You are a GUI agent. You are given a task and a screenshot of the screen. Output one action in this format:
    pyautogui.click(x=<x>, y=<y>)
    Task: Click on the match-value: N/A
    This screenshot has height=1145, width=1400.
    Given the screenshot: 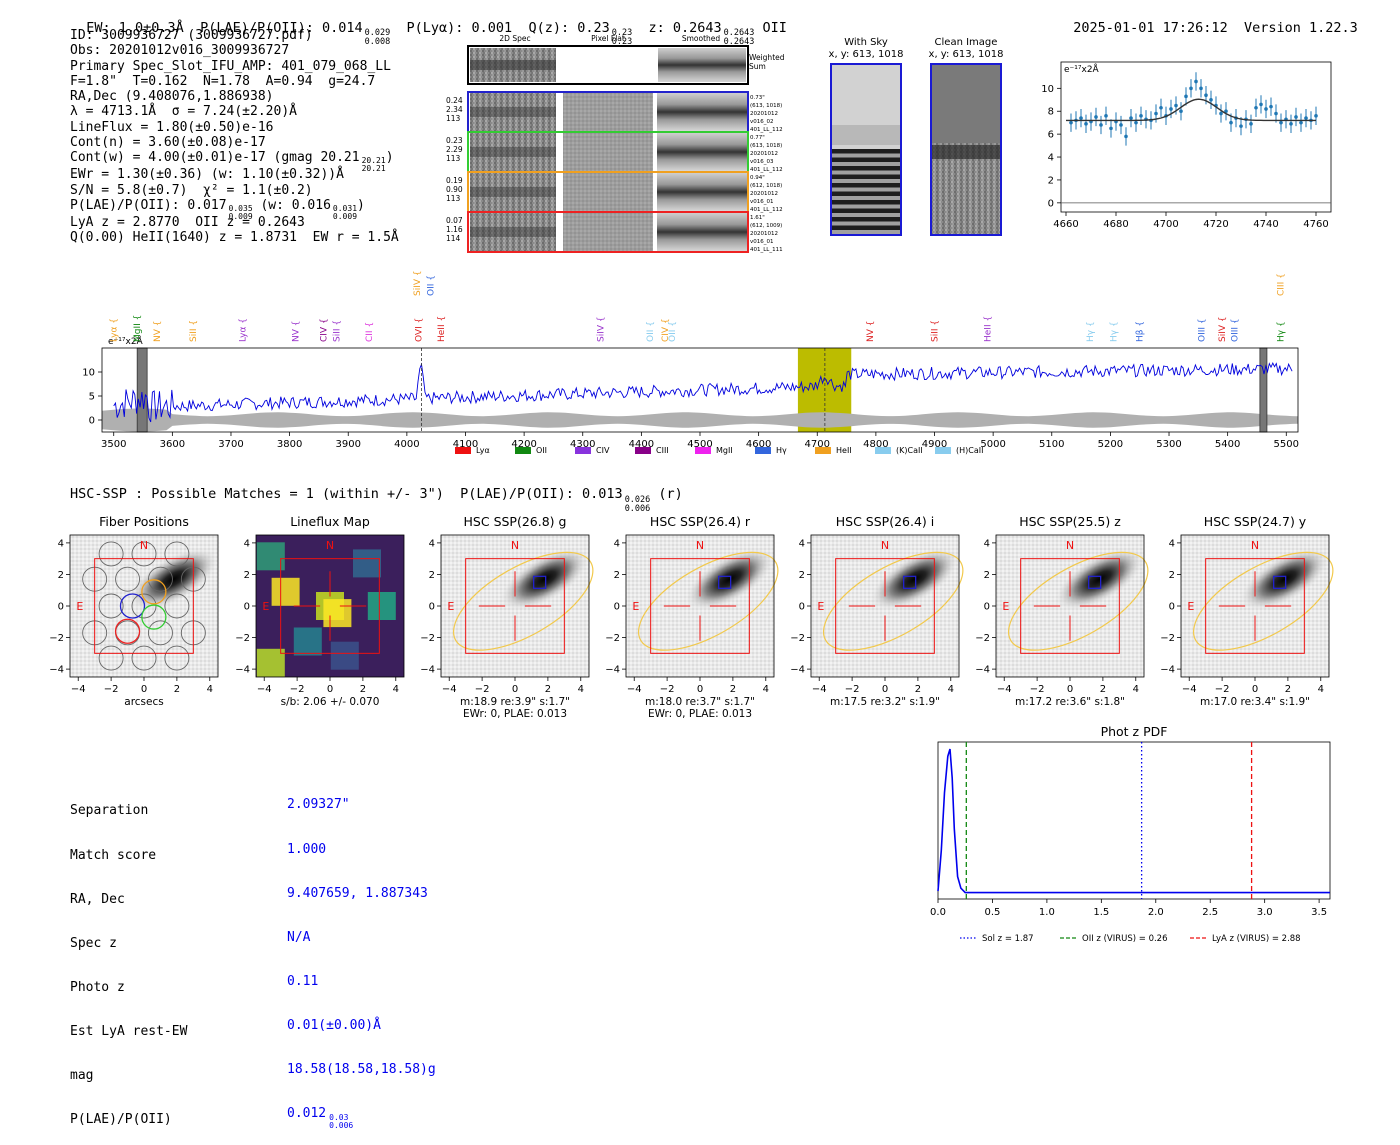 What is the action you would take?
    pyautogui.click(x=299, y=937)
    